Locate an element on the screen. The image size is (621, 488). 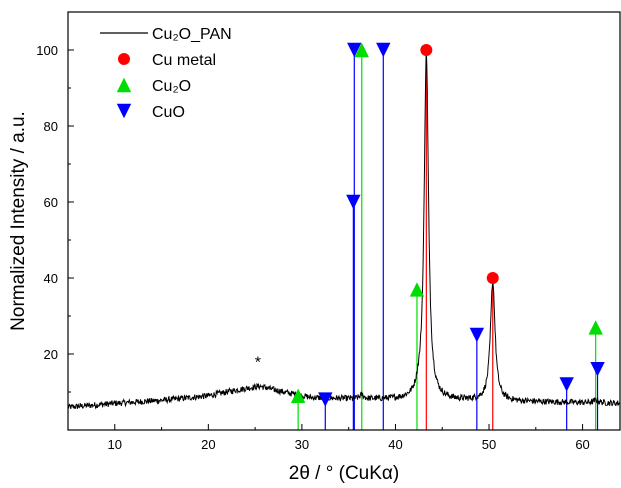
legend-cuo-symbol is located at coordinates (124, 111).